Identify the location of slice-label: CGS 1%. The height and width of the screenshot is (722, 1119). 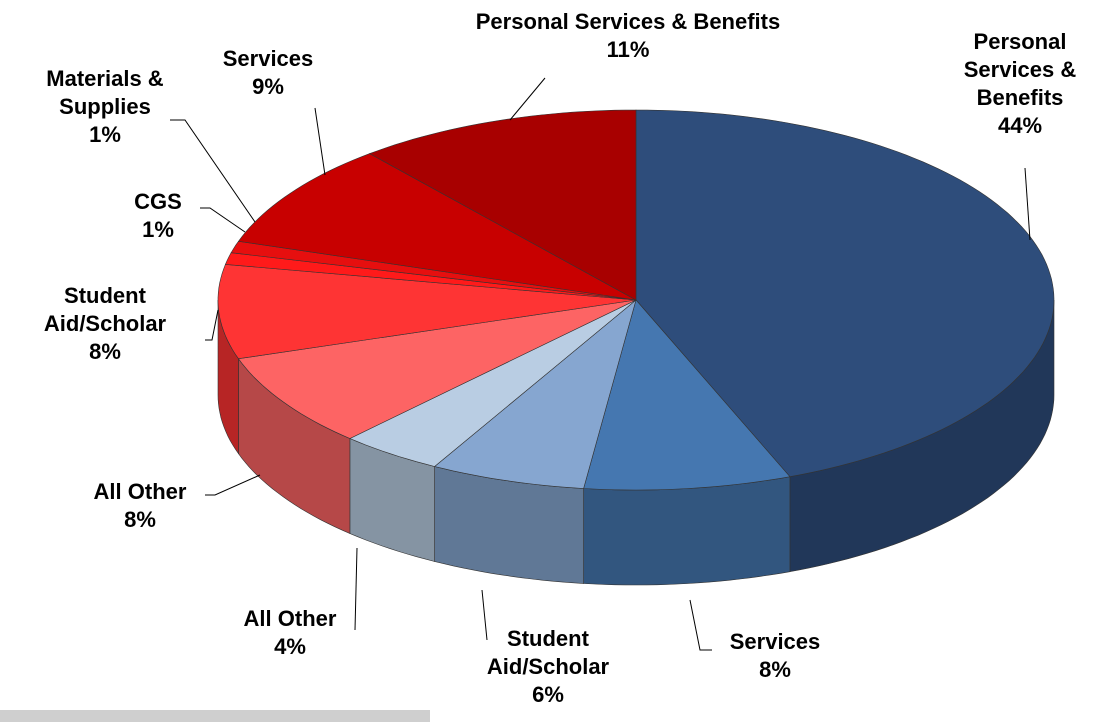
(158, 216).